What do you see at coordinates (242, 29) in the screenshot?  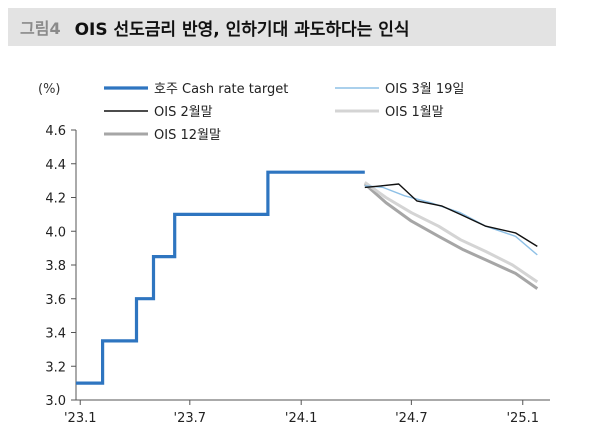 I see `chart-title: OIS 선도금리 반영, 인하기대 과도하다는 인식` at bounding box center [242, 29].